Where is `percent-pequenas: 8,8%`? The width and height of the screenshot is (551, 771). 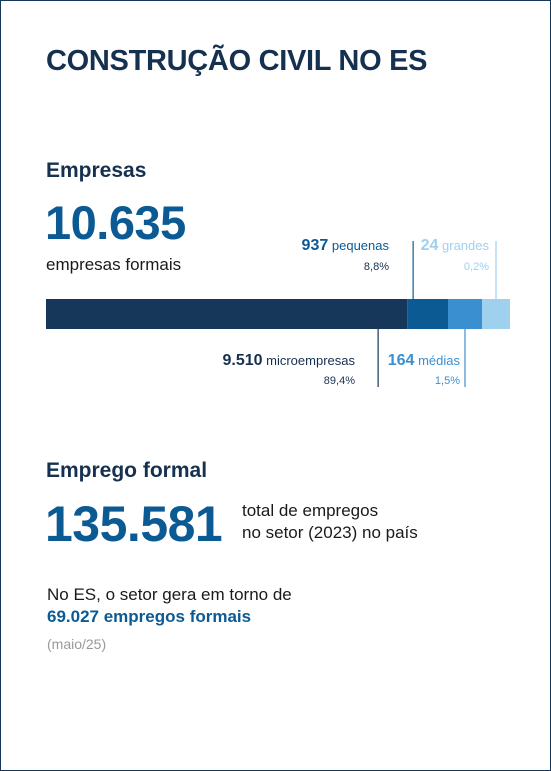
percent-pequenas: 8,8% is located at coordinates (376, 267).